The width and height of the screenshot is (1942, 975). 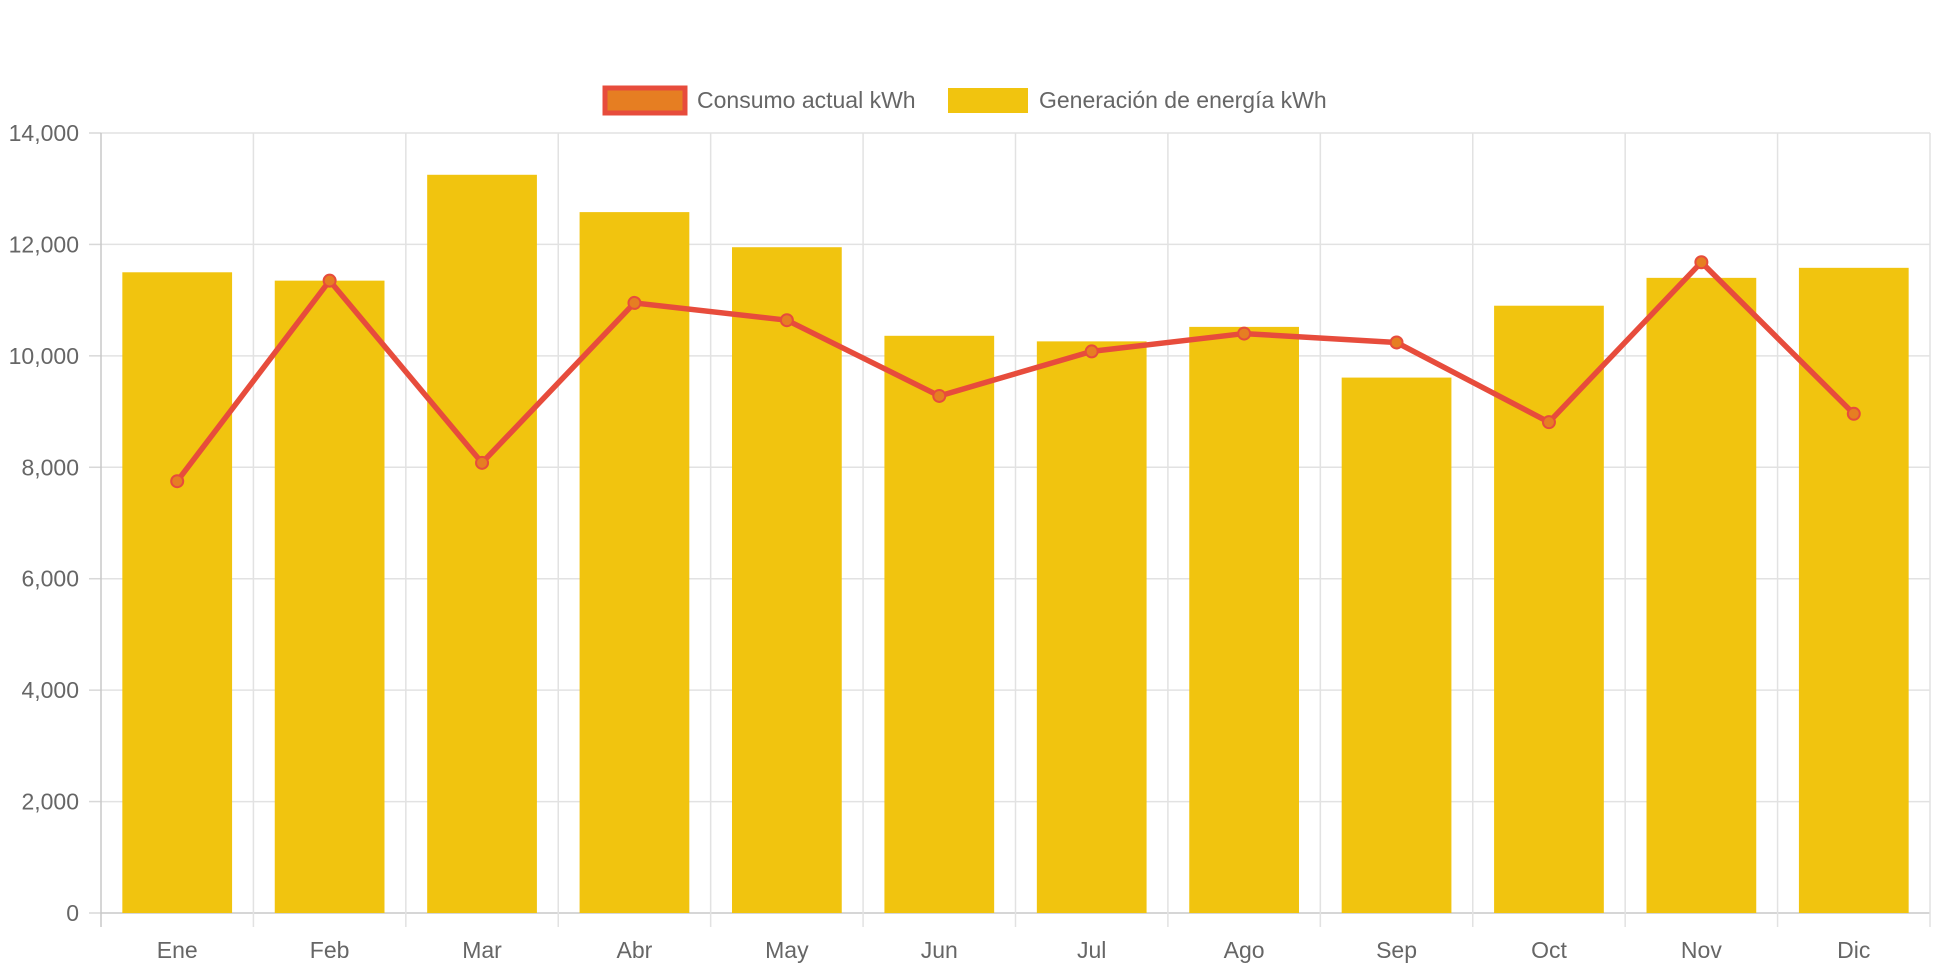 I want to click on x-tick-label: Ene, so click(x=177, y=950).